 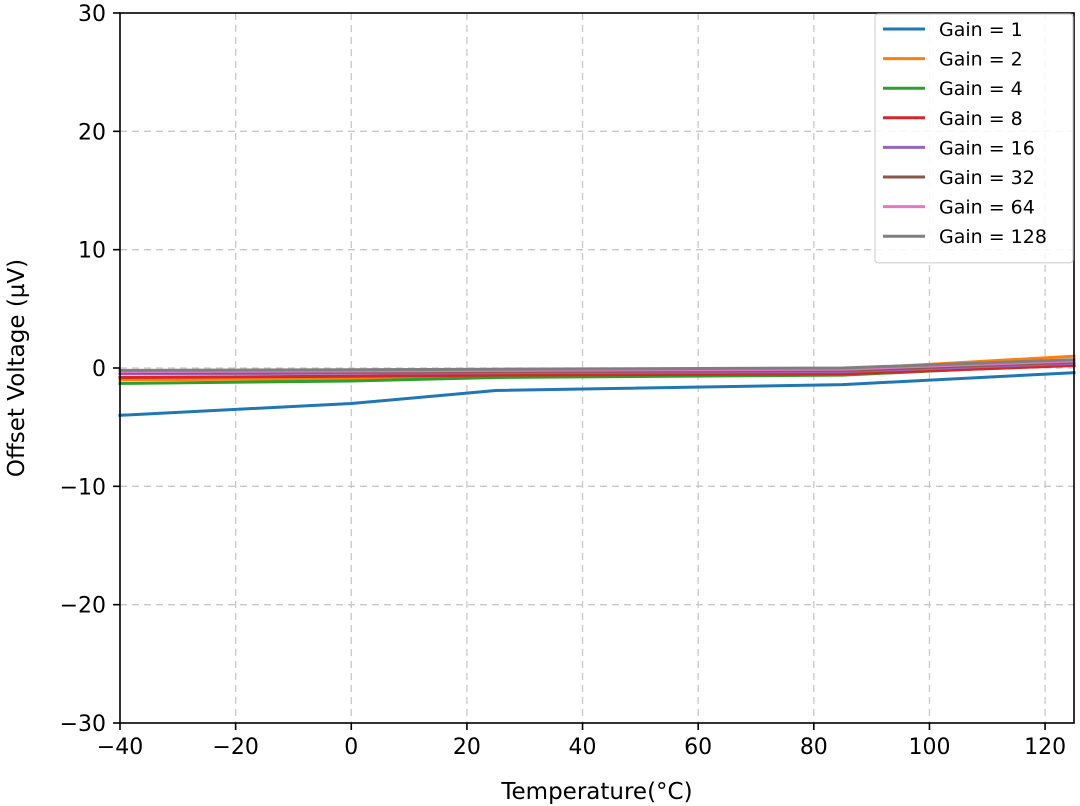 What do you see at coordinates (92, 132) in the screenshot?
I see `y-tick-label: 20` at bounding box center [92, 132].